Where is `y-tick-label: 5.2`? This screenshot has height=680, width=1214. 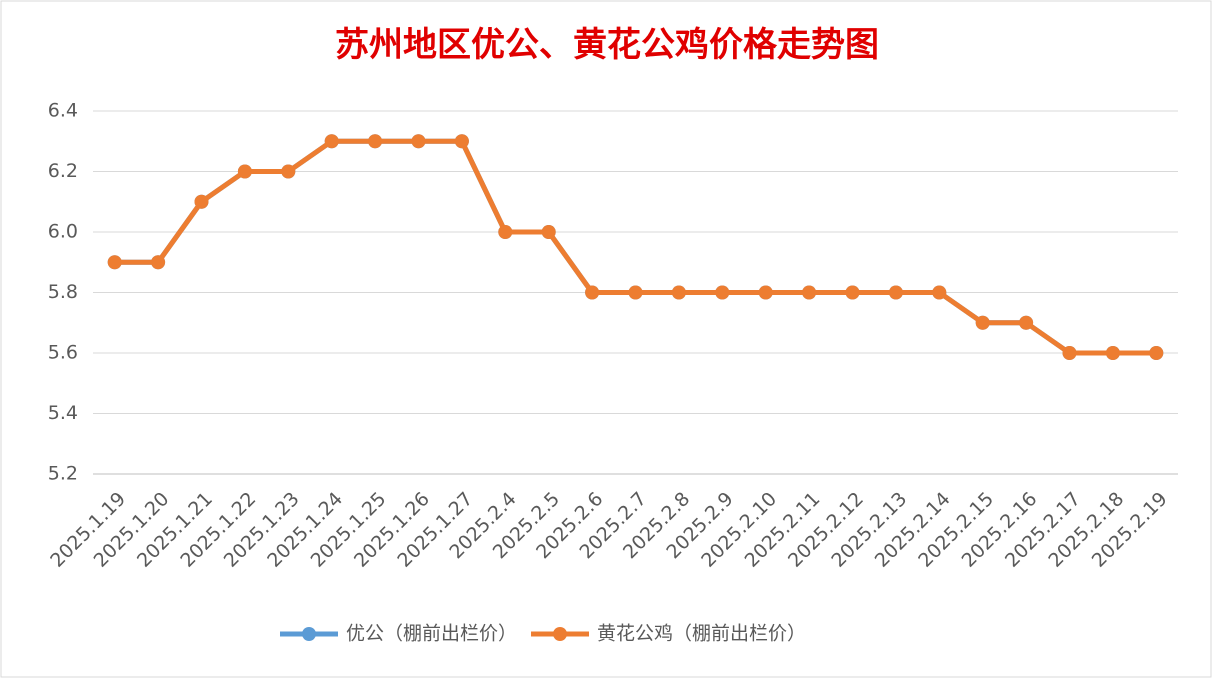 y-tick-label: 5.2 is located at coordinates (63, 474).